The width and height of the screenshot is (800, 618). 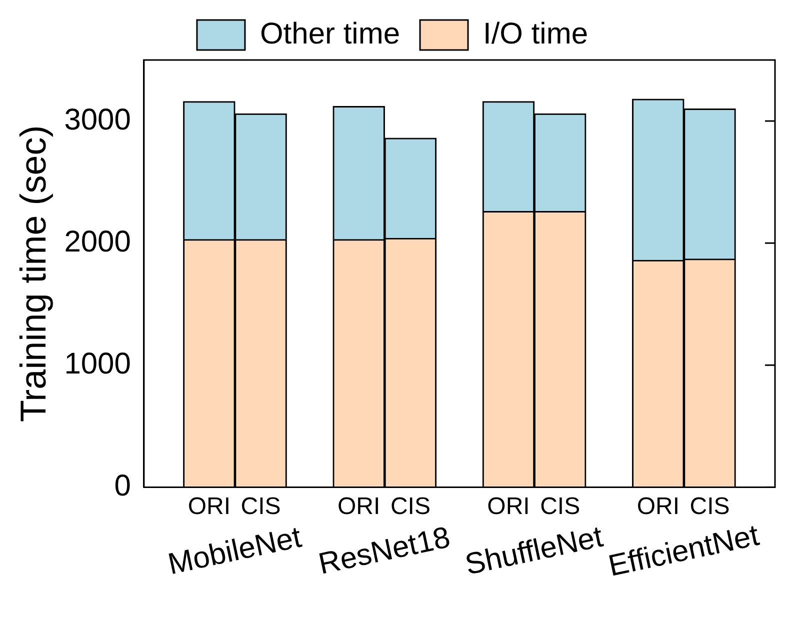 What do you see at coordinates (330, 33) in the screenshot?
I see `legend-label: Other time` at bounding box center [330, 33].